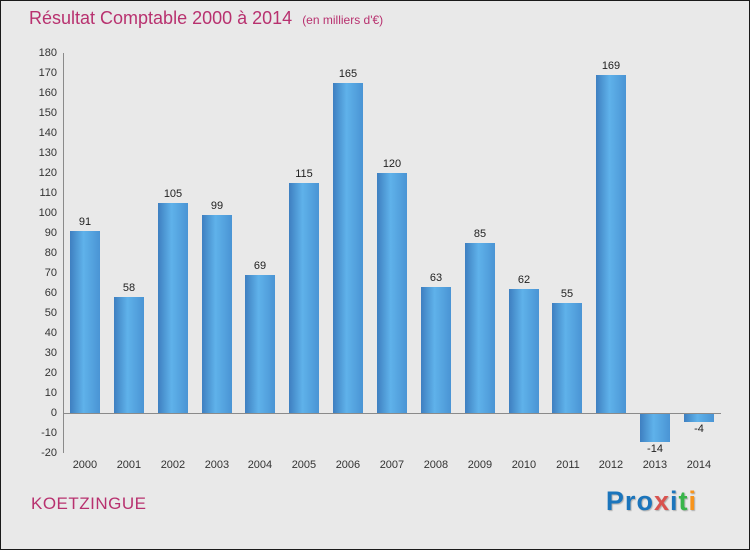 The width and height of the screenshot is (750, 550). Describe the element at coordinates (615, 501) in the screenshot. I see `logo-letter: P` at that location.